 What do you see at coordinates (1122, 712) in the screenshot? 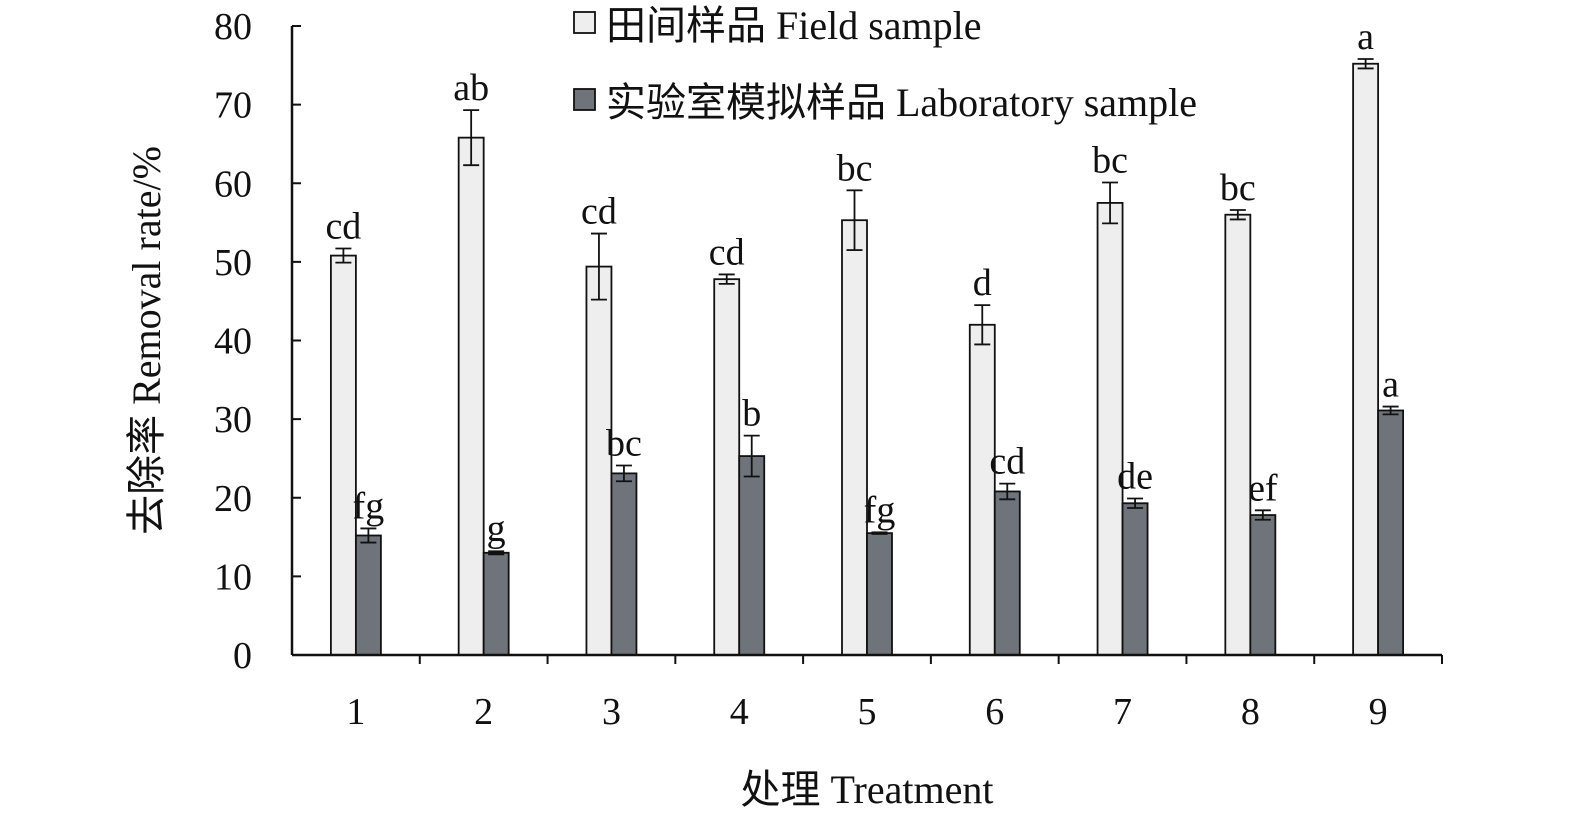
I see `x-tick-label: 7` at bounding box center [1122, 712].